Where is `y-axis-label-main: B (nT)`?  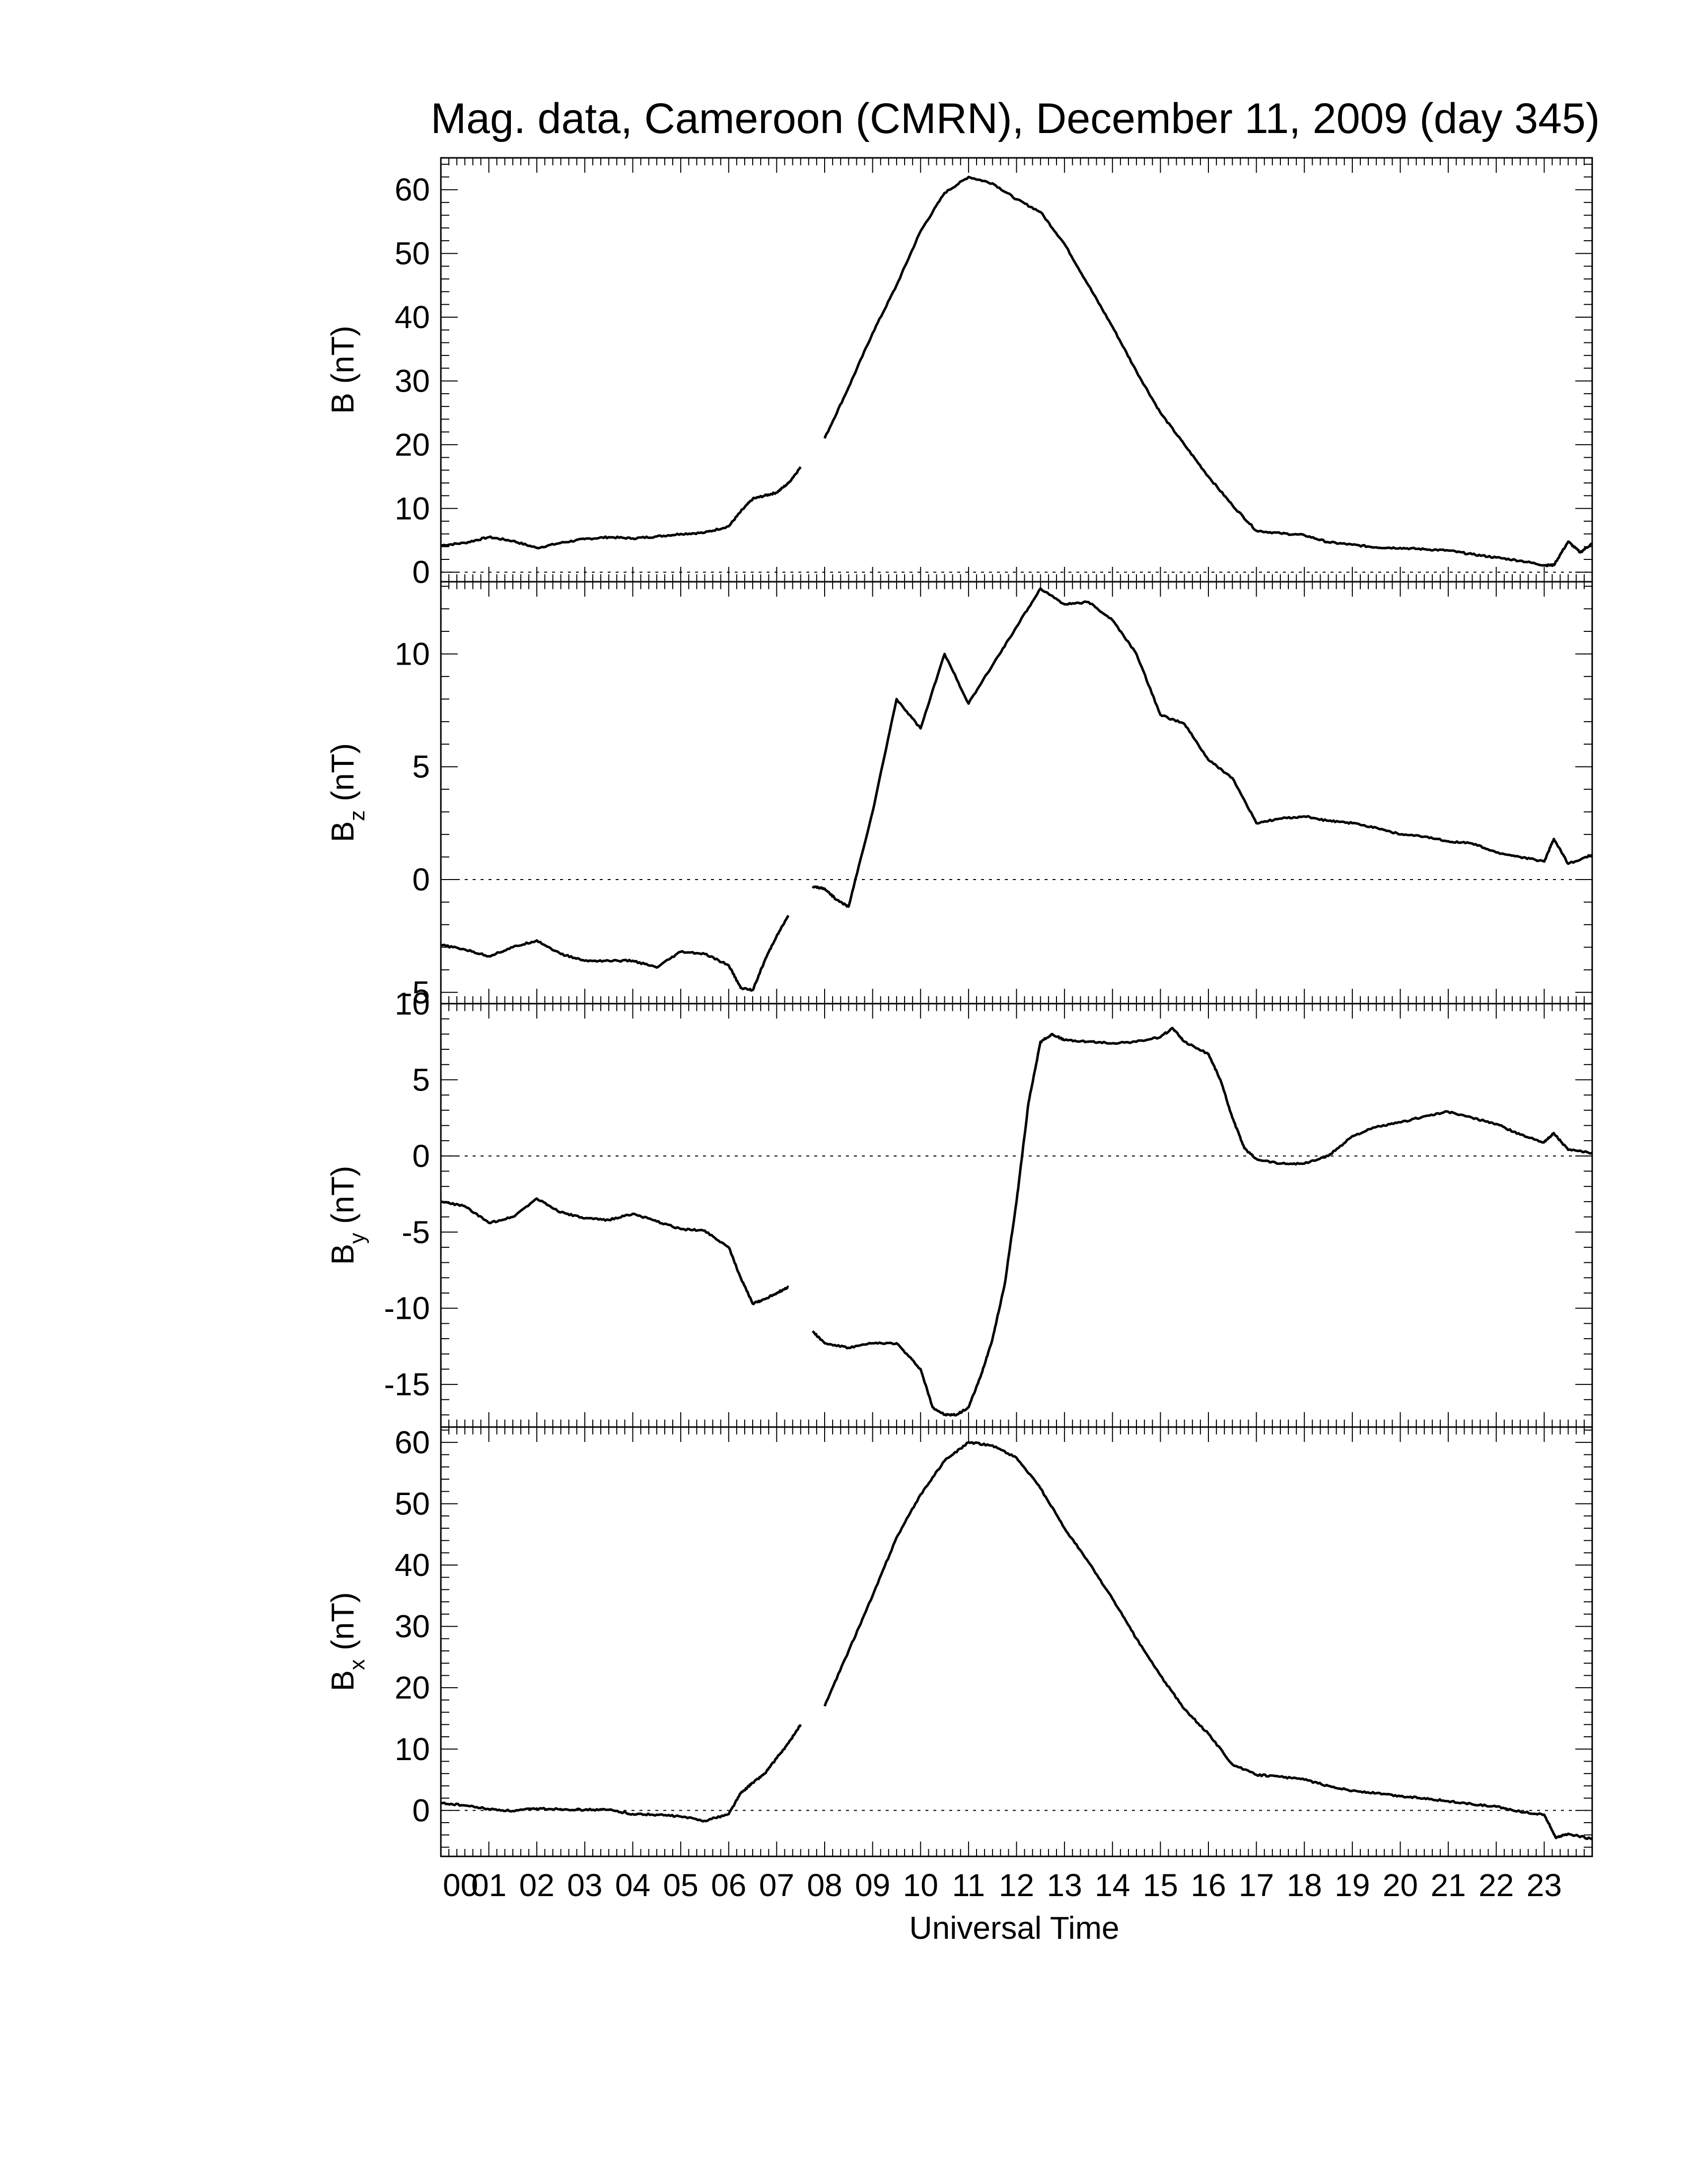
y-axis-label-main: B (nT) is located at coordinates (342, 370).